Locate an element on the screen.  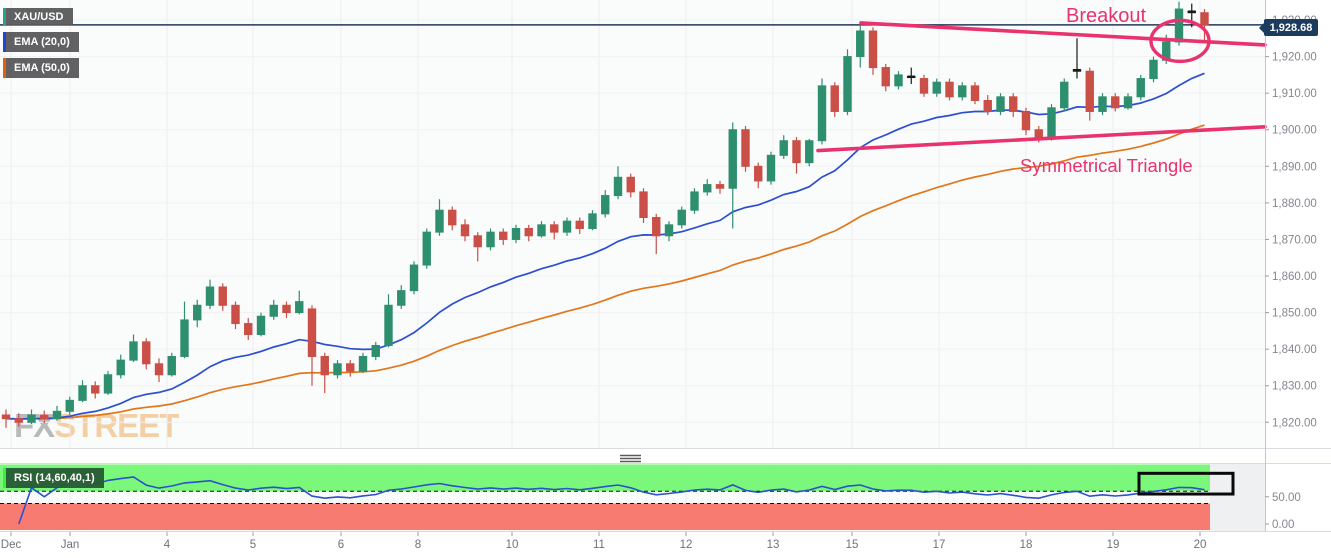
time-tick-label: 12 is located at coordinates (686, 545).